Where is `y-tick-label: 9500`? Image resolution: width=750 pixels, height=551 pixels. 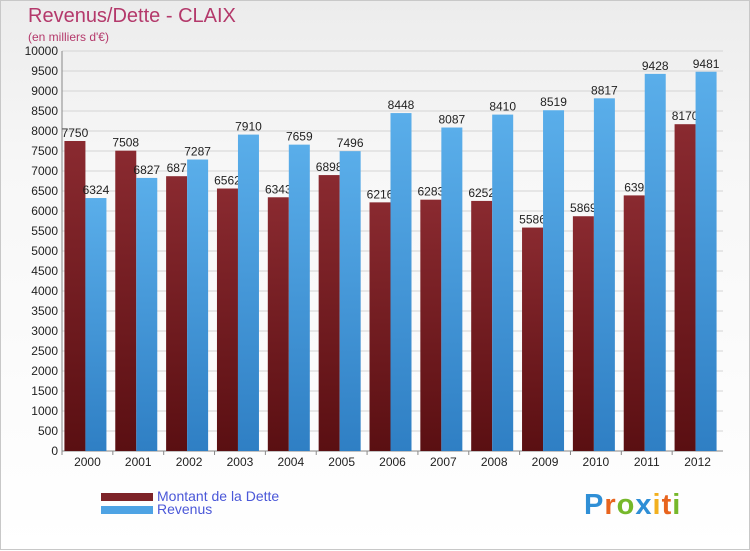
y-tick-label: 9500 is located at coordinates (44, 71).